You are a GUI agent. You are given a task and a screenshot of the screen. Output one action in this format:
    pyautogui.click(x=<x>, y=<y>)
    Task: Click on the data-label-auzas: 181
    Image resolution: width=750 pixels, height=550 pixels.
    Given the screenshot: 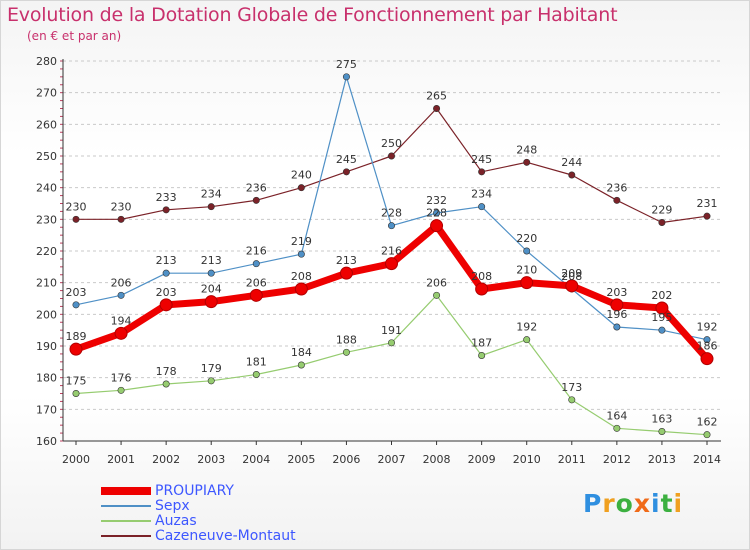 What is the action you would take?
    pyautogui.click(x=256, y=362)
    